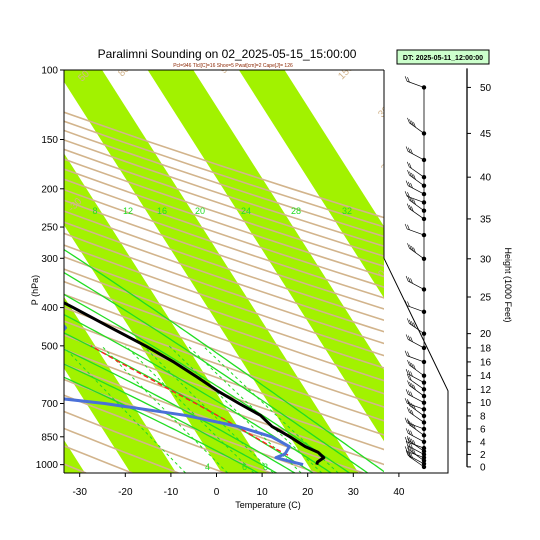  What do you see at coordinates (244, 467) in the screenshot?
I see `mixing-ratio-label: 6` at bounding box center [244, 467].